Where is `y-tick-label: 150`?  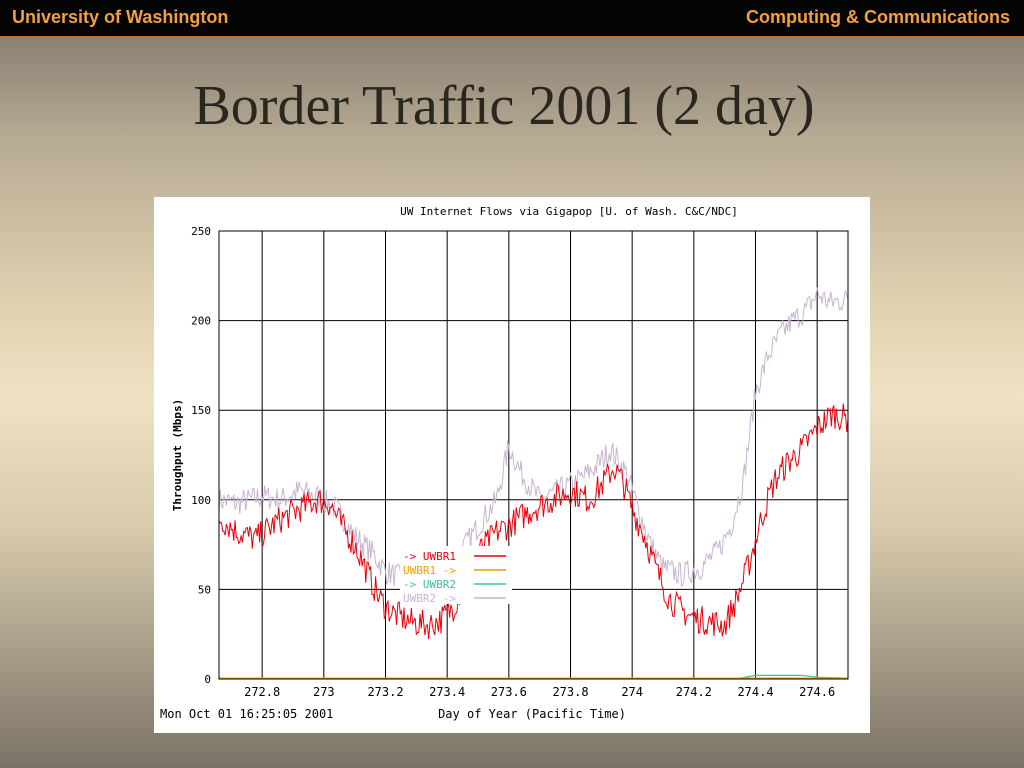
y-tick-label: 150 is located at coordinates (201, 410).